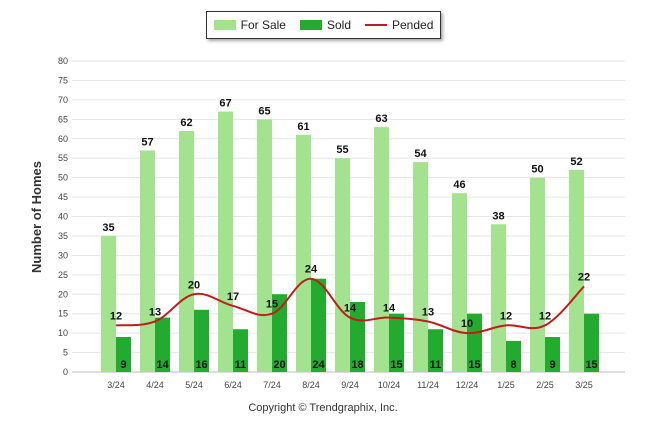  What do you see at coordinates (467, 324) in the screenshot?
I see `data-label-pended: 10` at bounding box center [467, 324].